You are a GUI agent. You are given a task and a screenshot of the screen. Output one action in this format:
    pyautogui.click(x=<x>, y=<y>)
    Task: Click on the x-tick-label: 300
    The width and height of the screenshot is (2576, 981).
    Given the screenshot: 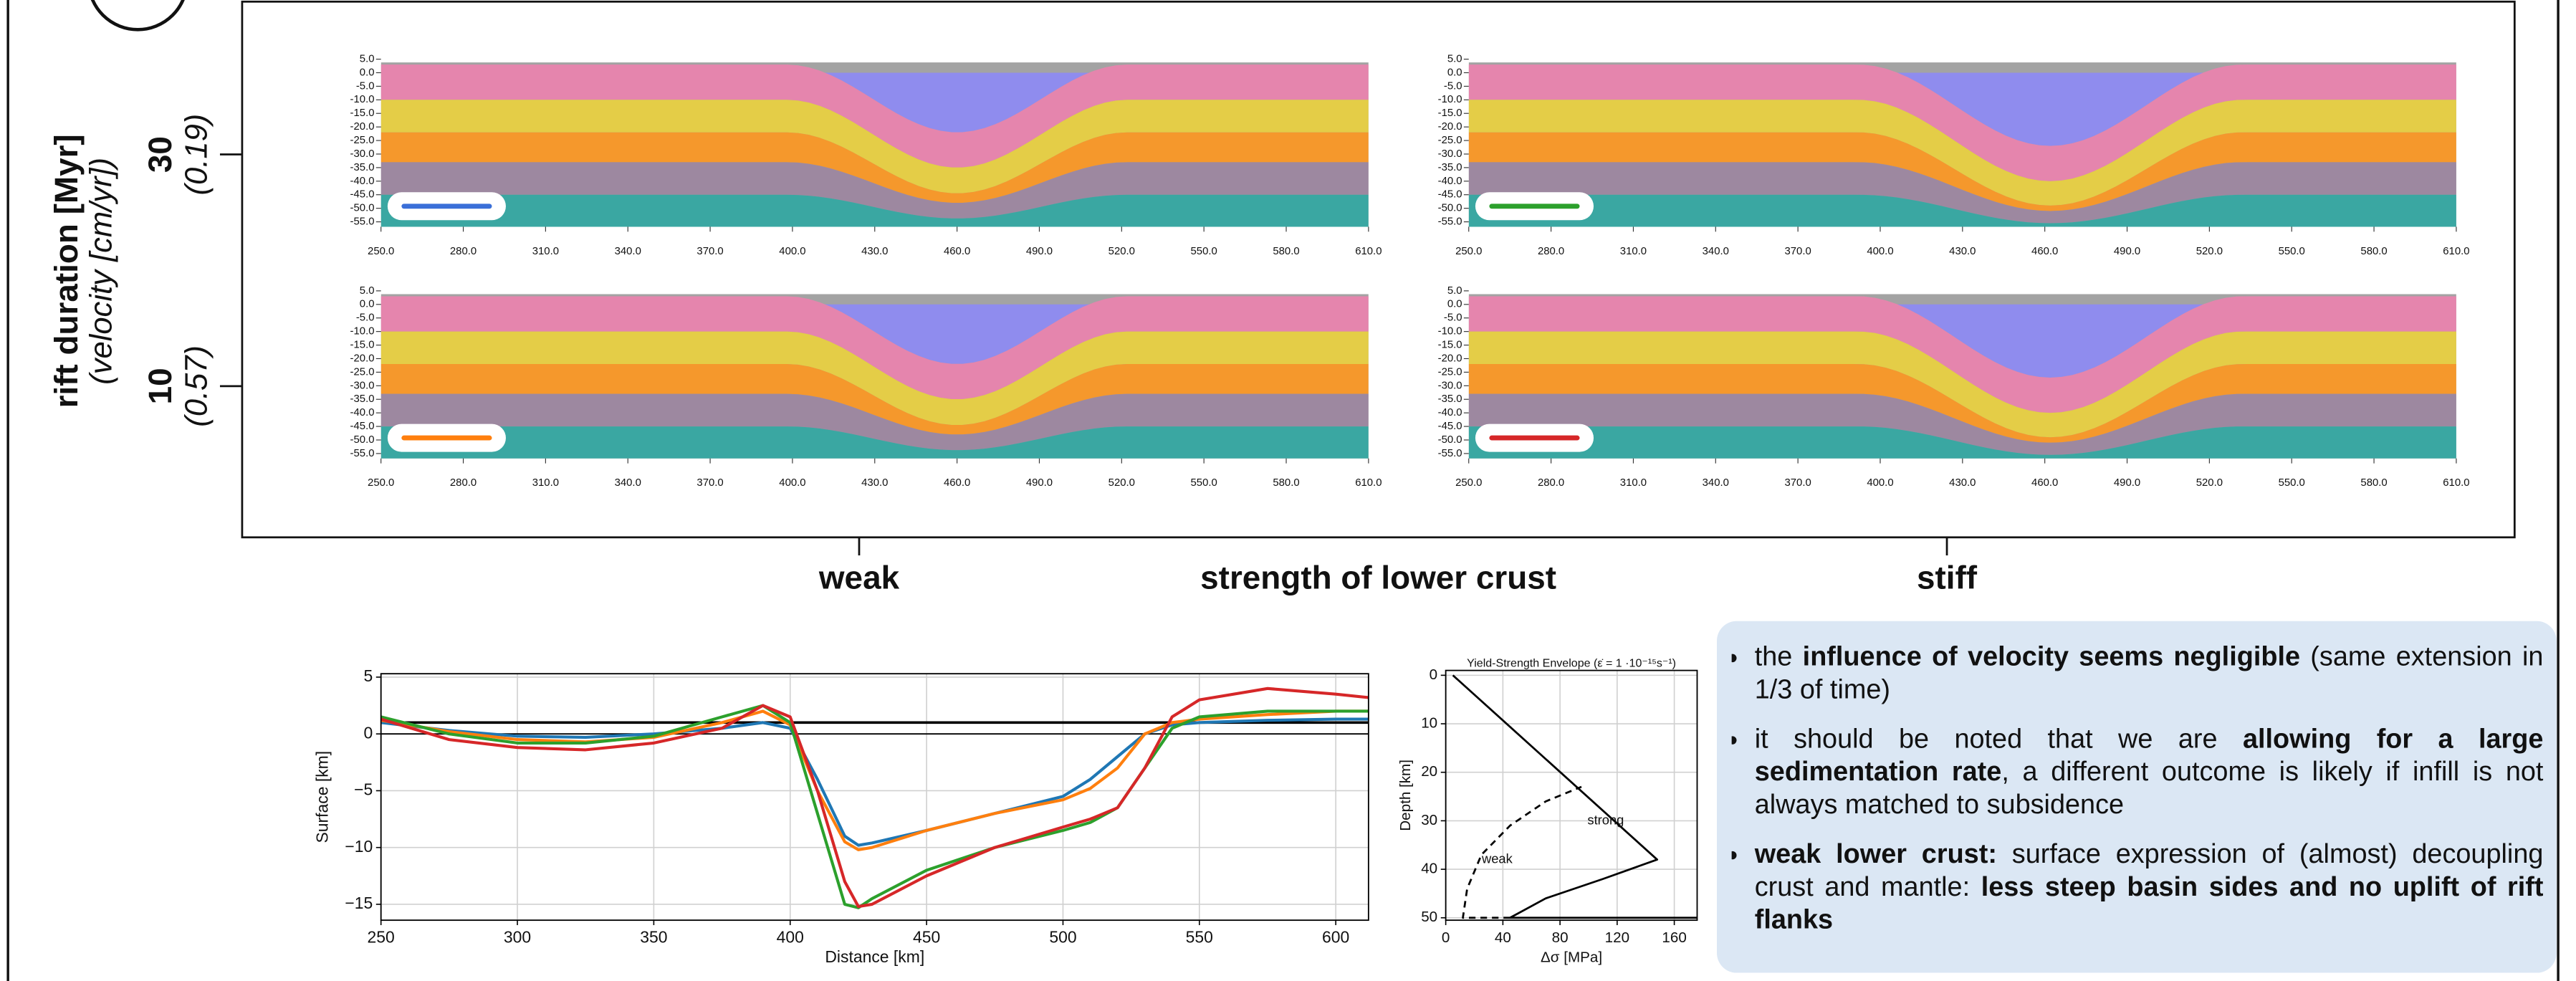 What is the action you would take?
    pyautogui.click(x=517, y=936)
    